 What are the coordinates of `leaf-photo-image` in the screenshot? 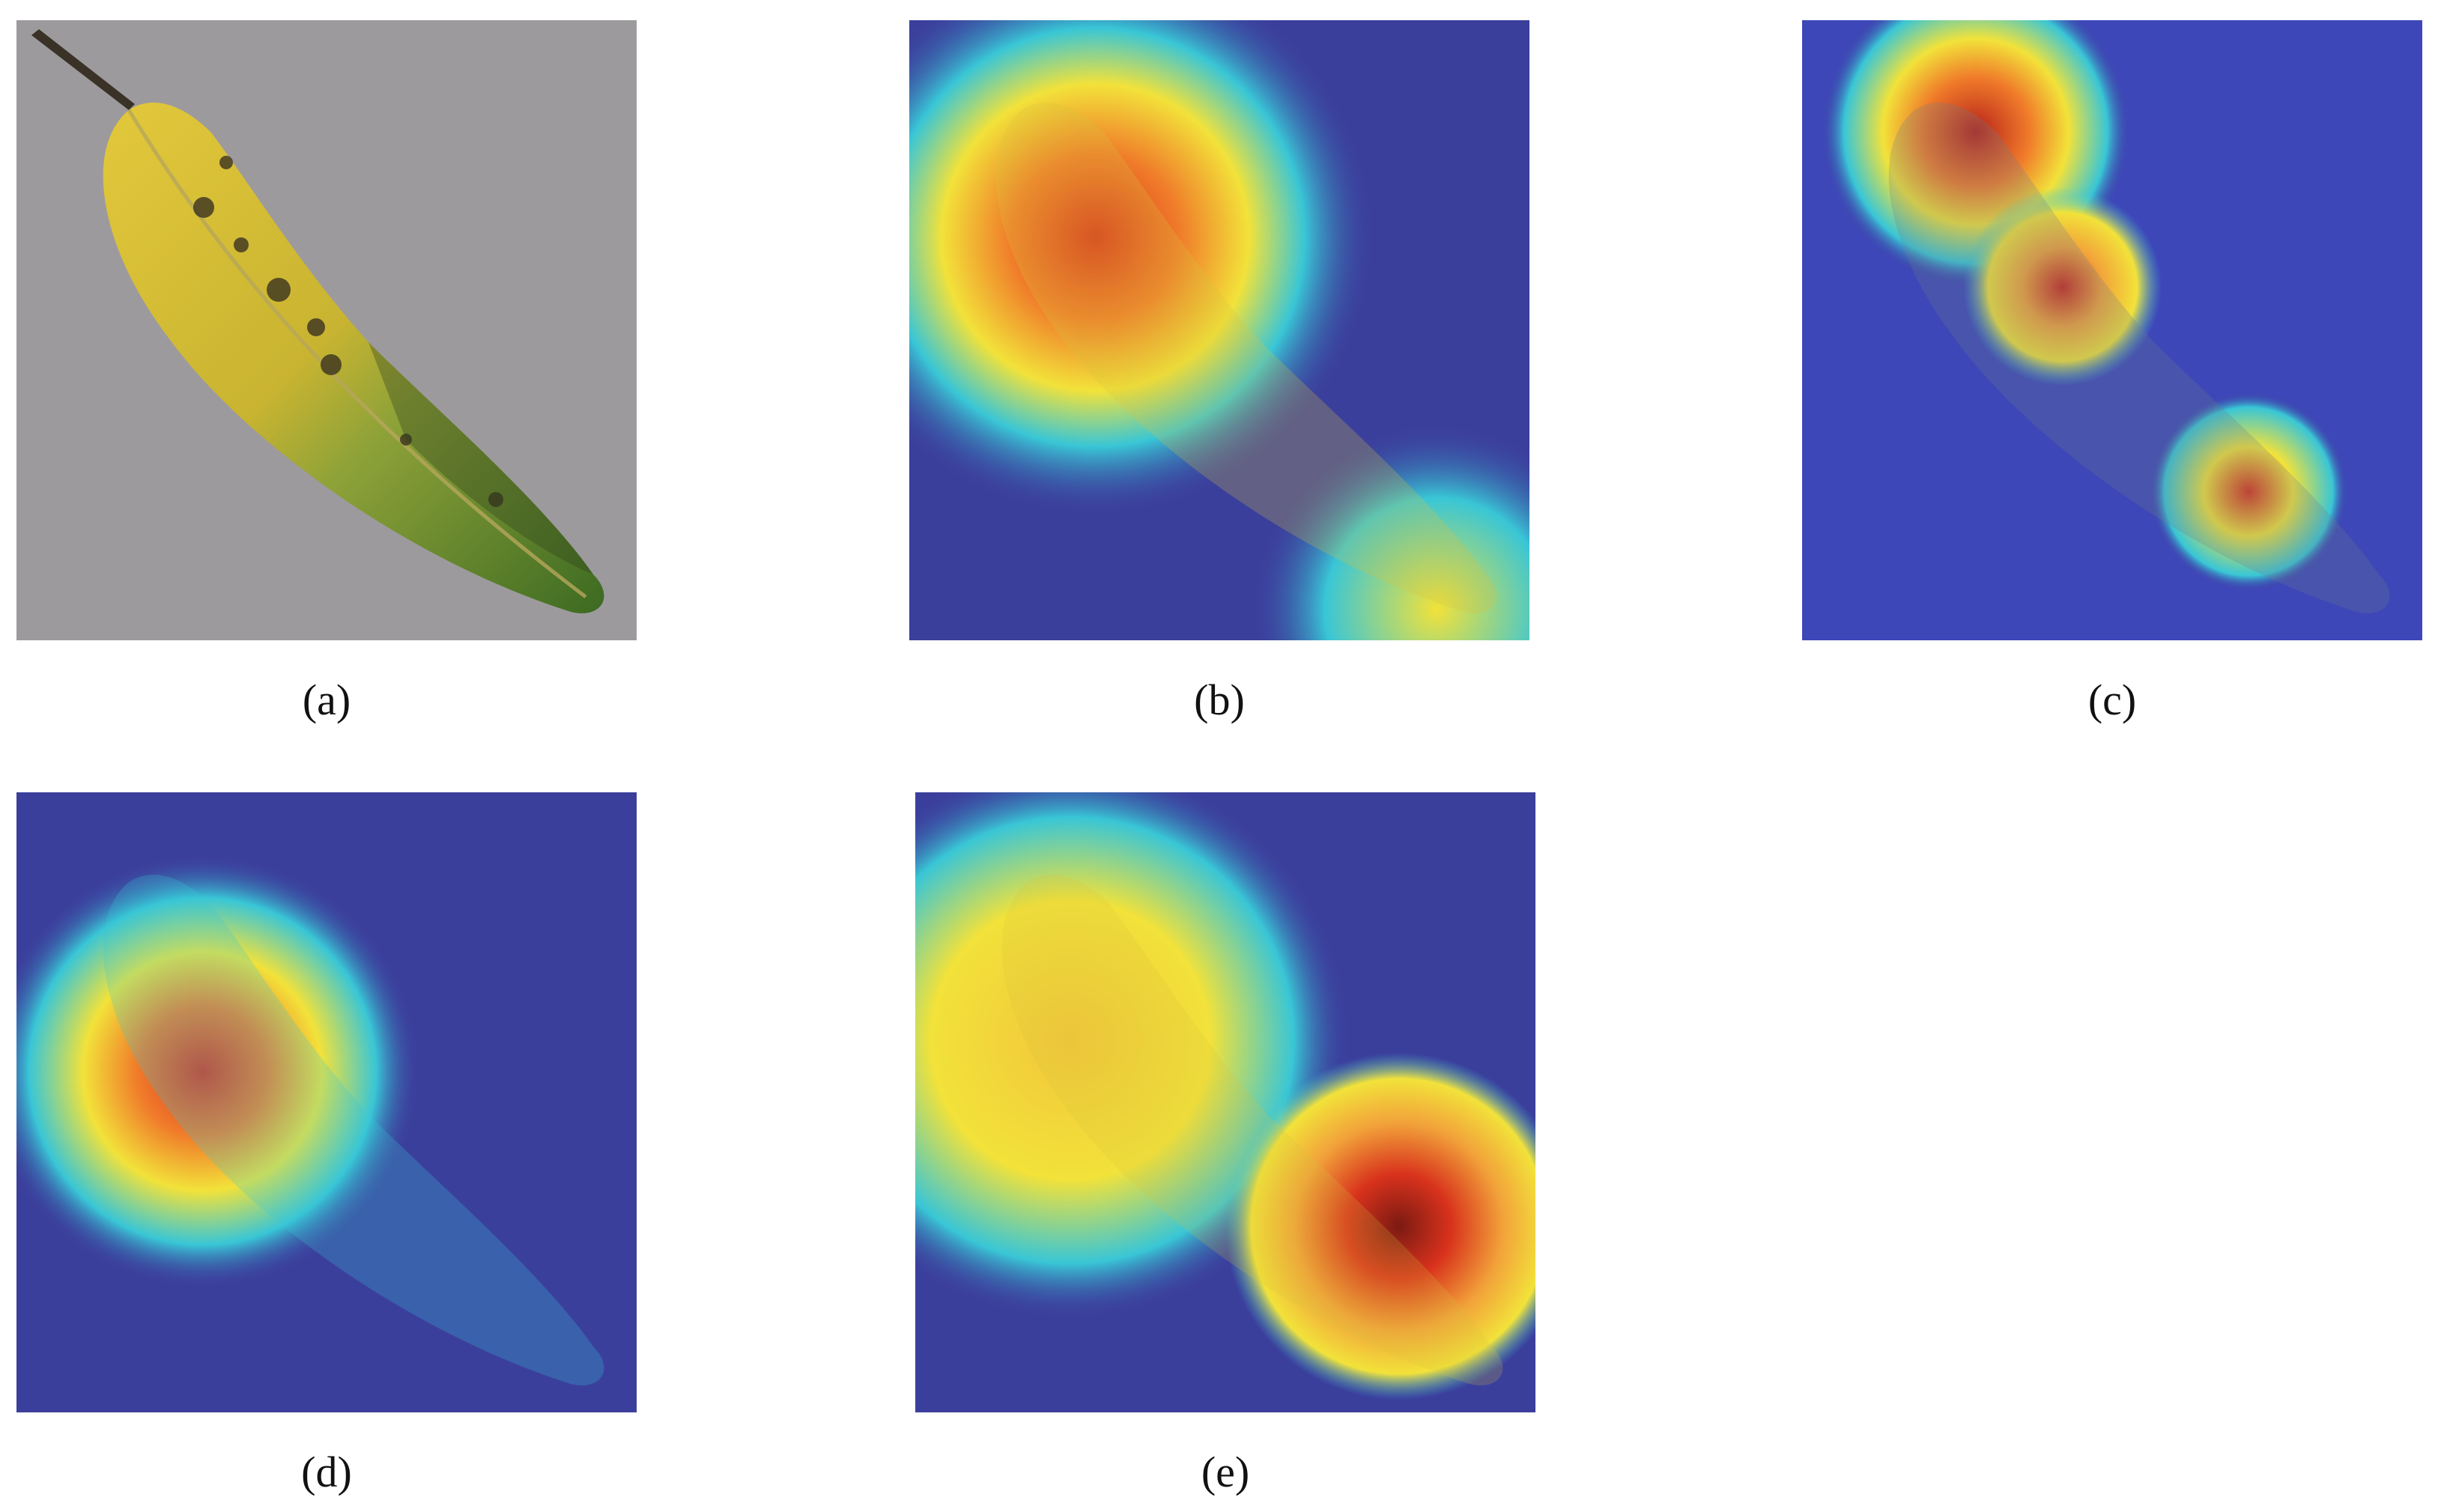 It's located at (327, 330).